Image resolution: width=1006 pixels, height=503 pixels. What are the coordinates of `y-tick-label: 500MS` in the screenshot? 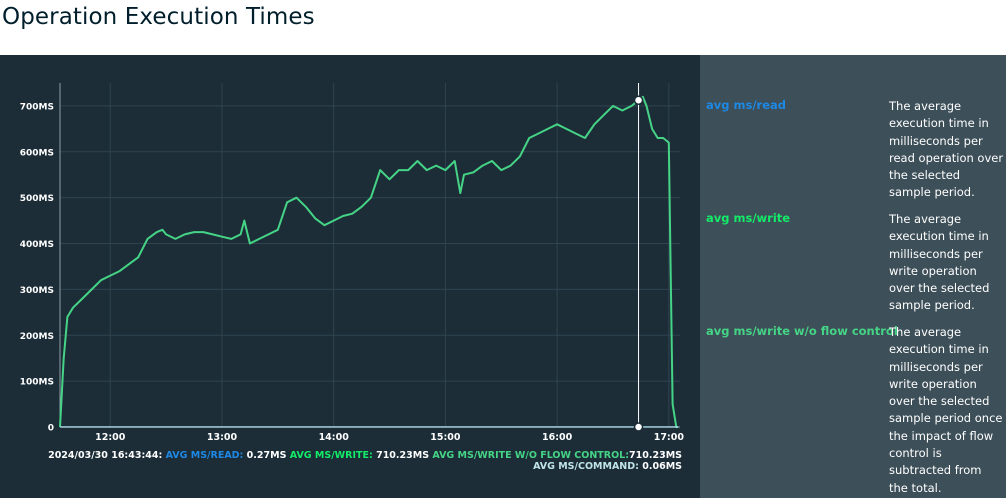 It's located at (37, 199).